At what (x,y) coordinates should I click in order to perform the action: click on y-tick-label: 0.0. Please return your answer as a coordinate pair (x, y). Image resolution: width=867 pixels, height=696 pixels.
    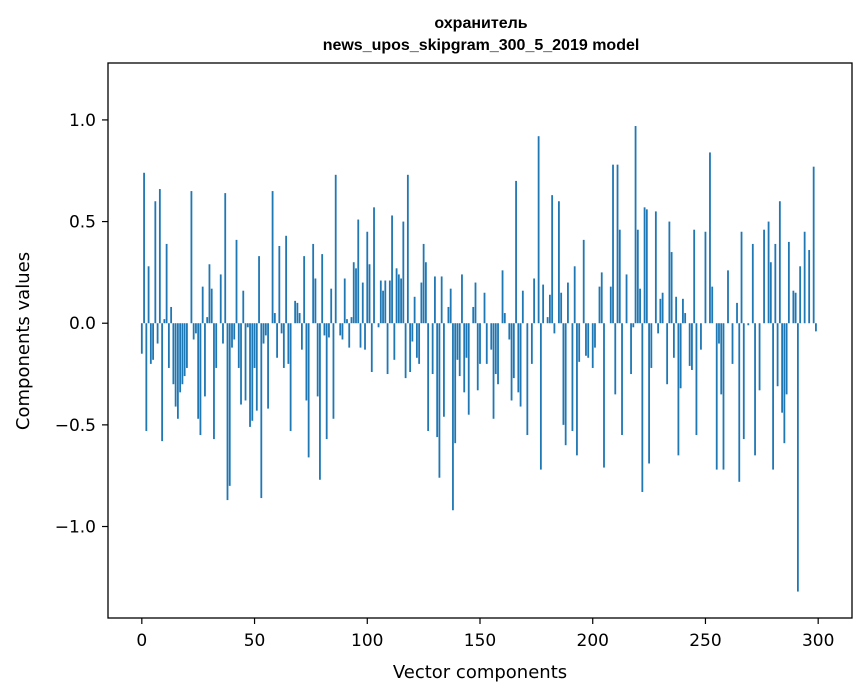
    Looking at the image, I should click on (82, 324).